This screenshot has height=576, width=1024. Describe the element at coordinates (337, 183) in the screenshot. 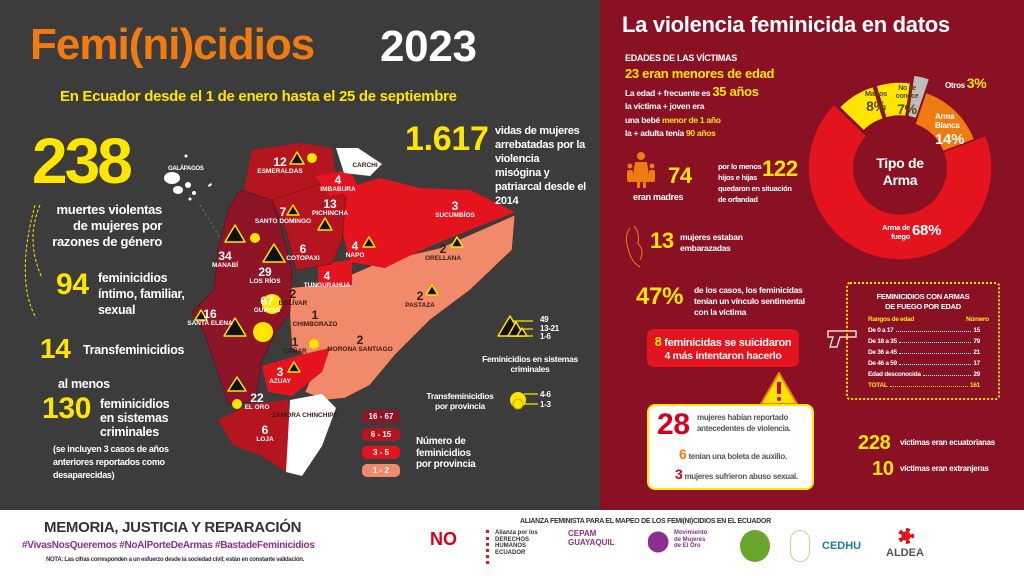

I see `region-imbabura` at that location.